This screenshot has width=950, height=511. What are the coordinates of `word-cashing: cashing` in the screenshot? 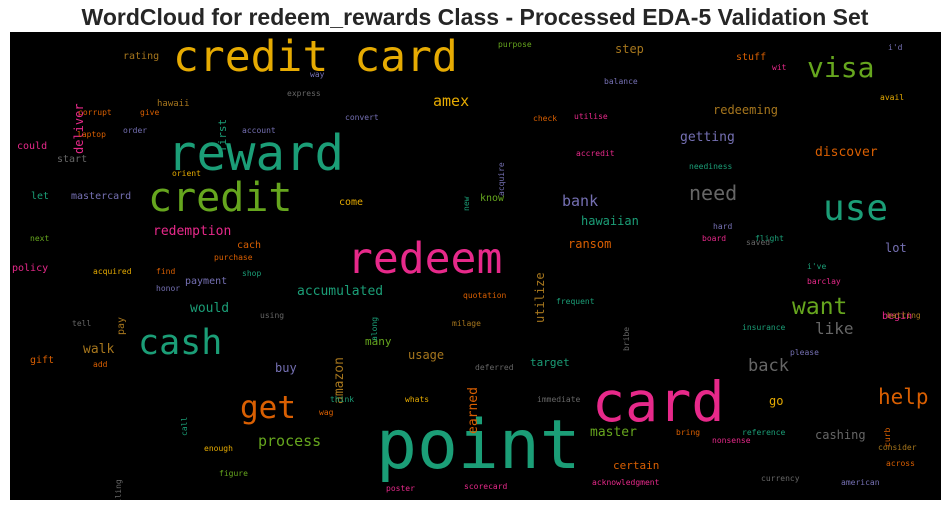 It's located at (840, 435).